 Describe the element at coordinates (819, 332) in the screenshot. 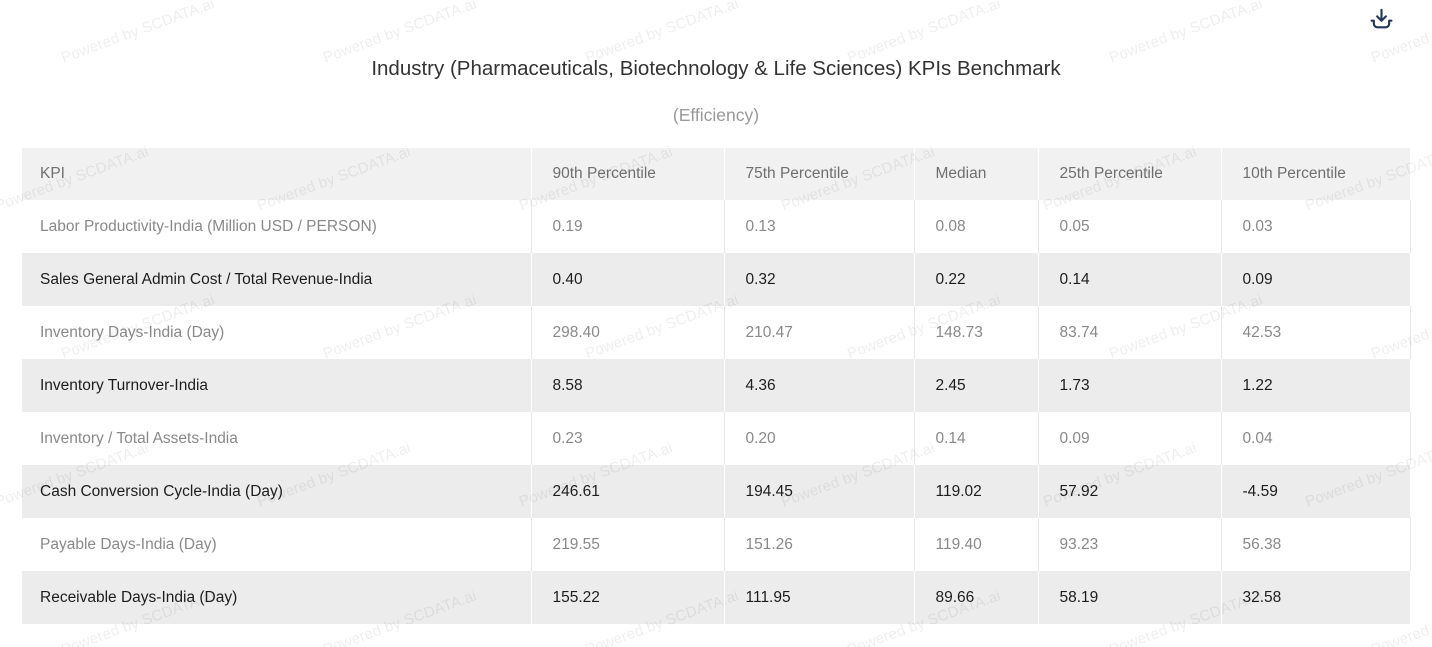

I see `value-cell: 210.47` at that location.